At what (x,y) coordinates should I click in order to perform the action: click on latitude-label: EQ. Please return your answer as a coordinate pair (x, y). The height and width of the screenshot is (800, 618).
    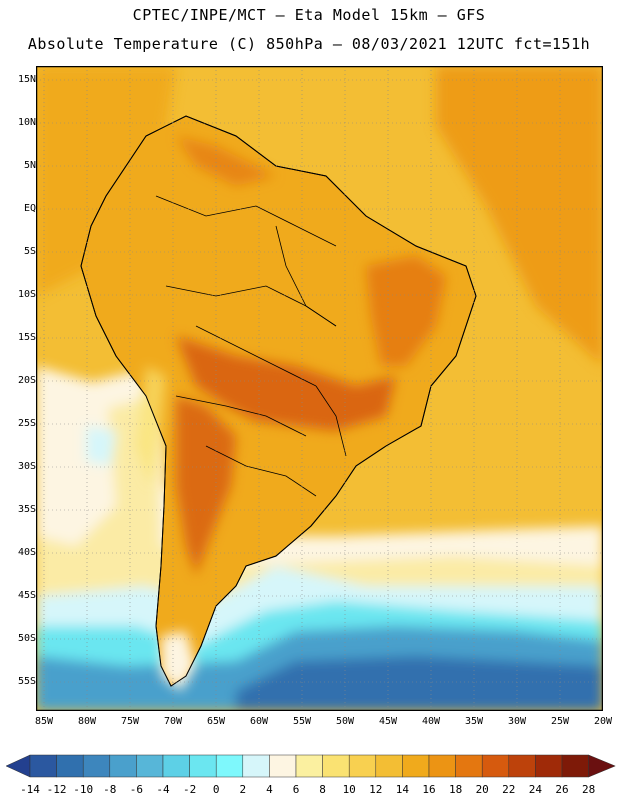
    Looking at the image, I should click on (29, 208).